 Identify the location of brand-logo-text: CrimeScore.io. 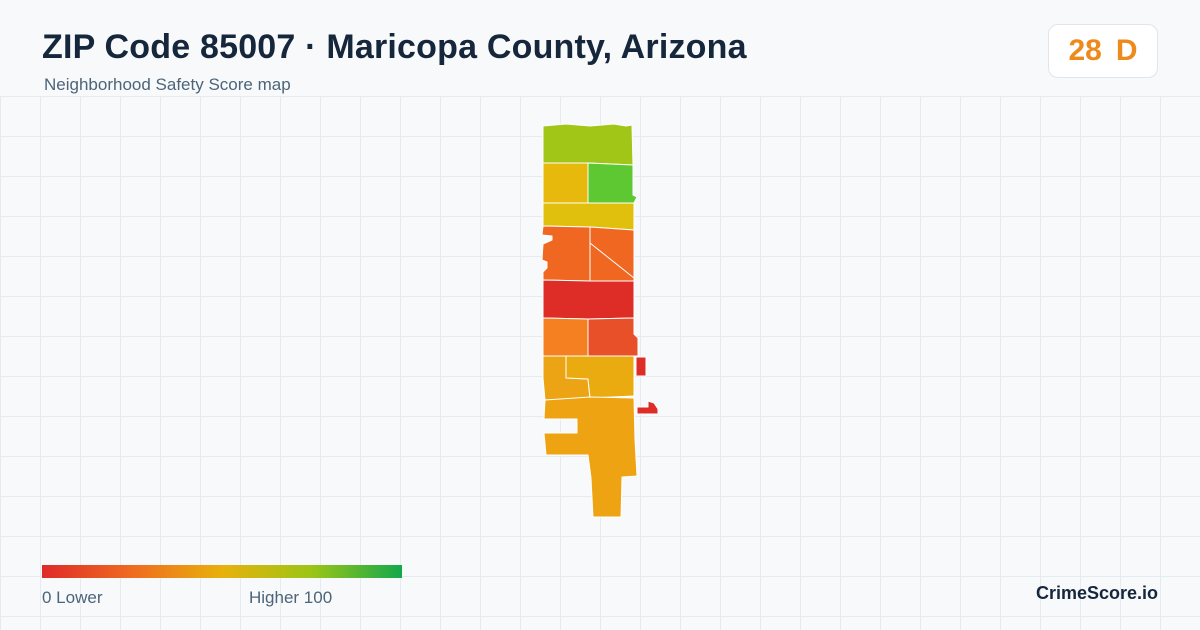
(1096, 593).